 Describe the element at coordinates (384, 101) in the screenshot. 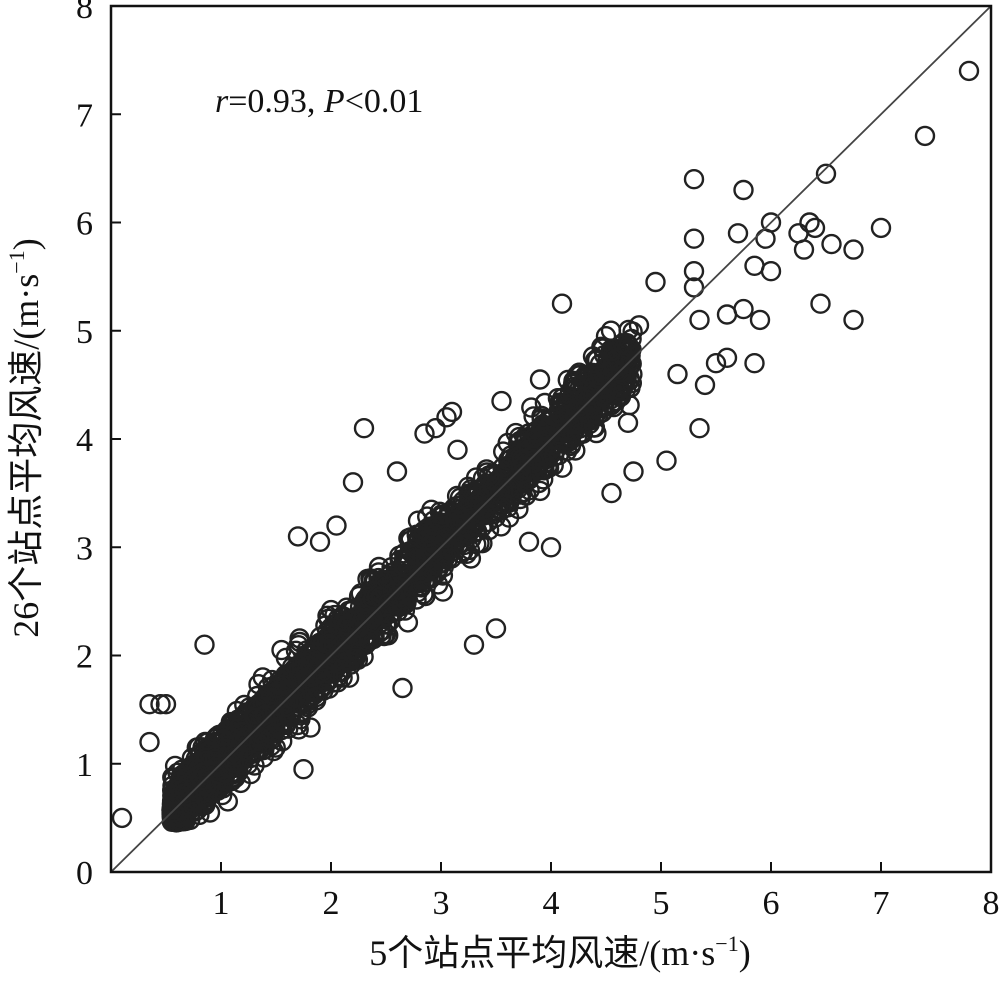

I see `p-value: <0.01` at that location.